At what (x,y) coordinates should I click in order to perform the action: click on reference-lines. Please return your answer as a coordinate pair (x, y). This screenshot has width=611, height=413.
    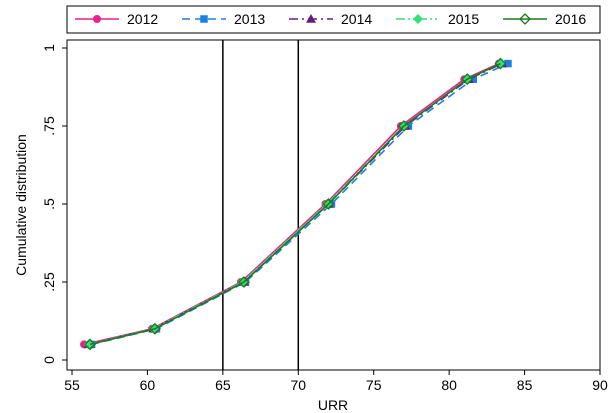
    Looking at the image, I should click on (261, 205).